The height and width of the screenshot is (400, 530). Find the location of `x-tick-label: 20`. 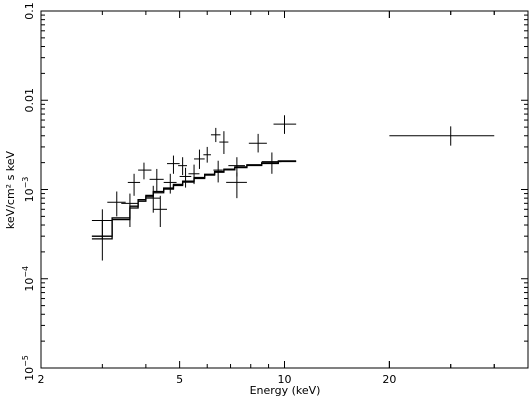

x-tick-label: 20 is located at coordinates (389, 379).